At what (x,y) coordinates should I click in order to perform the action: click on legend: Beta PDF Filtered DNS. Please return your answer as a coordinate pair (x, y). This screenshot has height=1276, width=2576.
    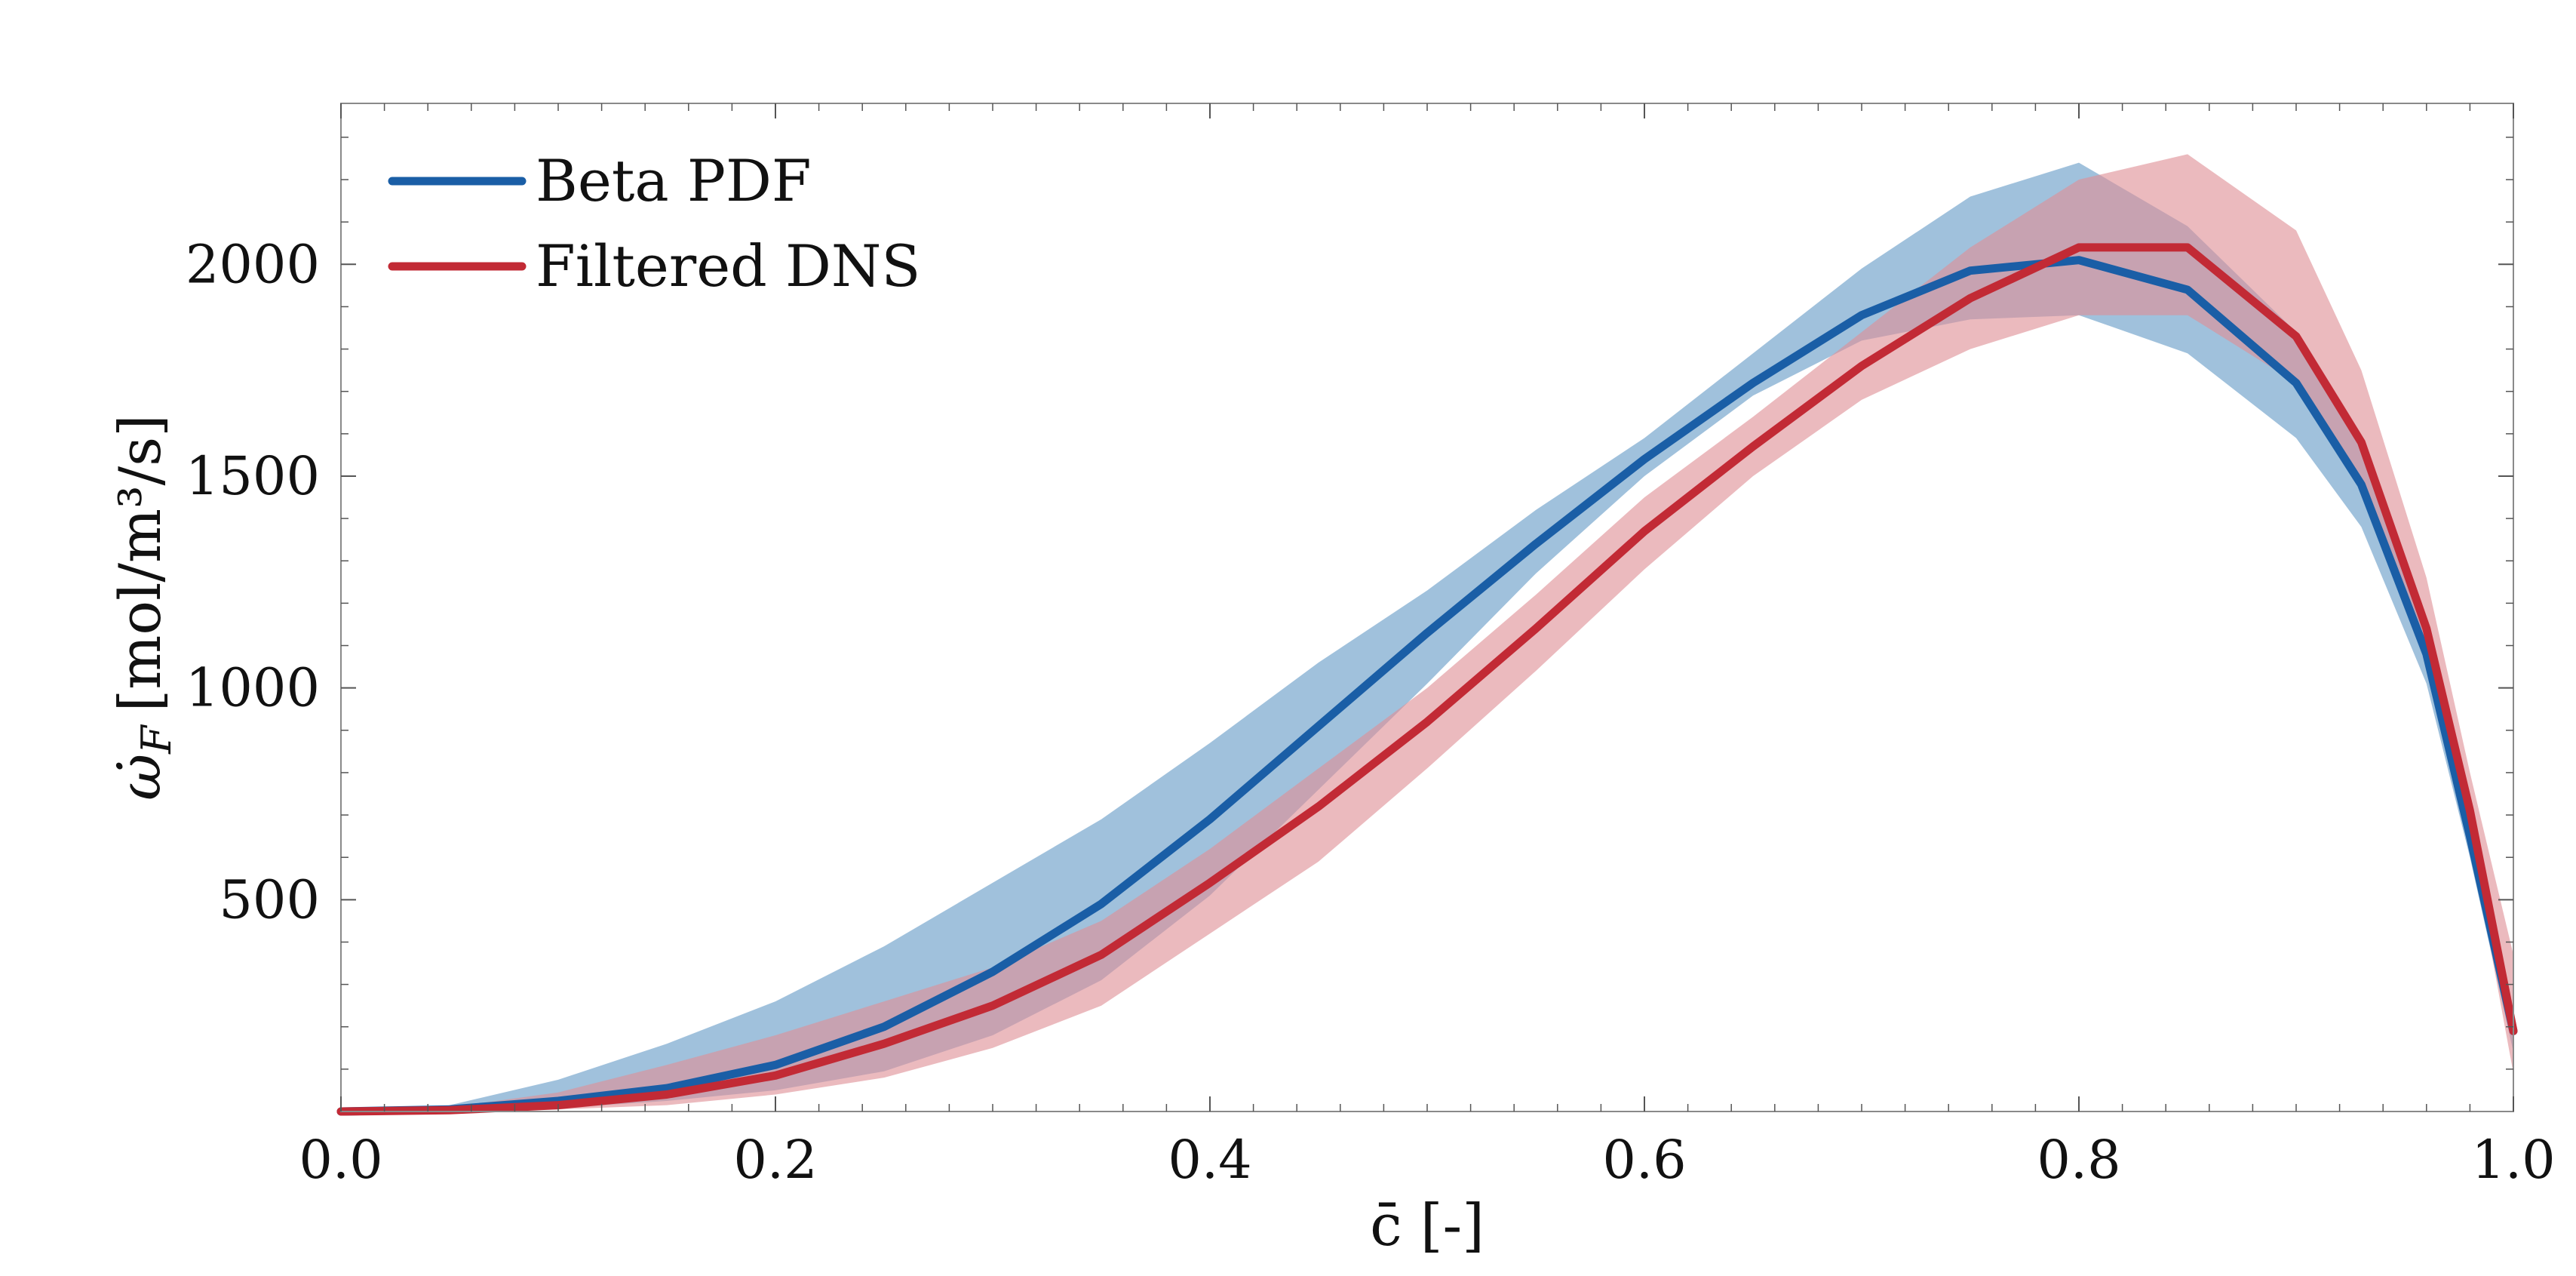
    Looking at the image, I should click on (654, 223).